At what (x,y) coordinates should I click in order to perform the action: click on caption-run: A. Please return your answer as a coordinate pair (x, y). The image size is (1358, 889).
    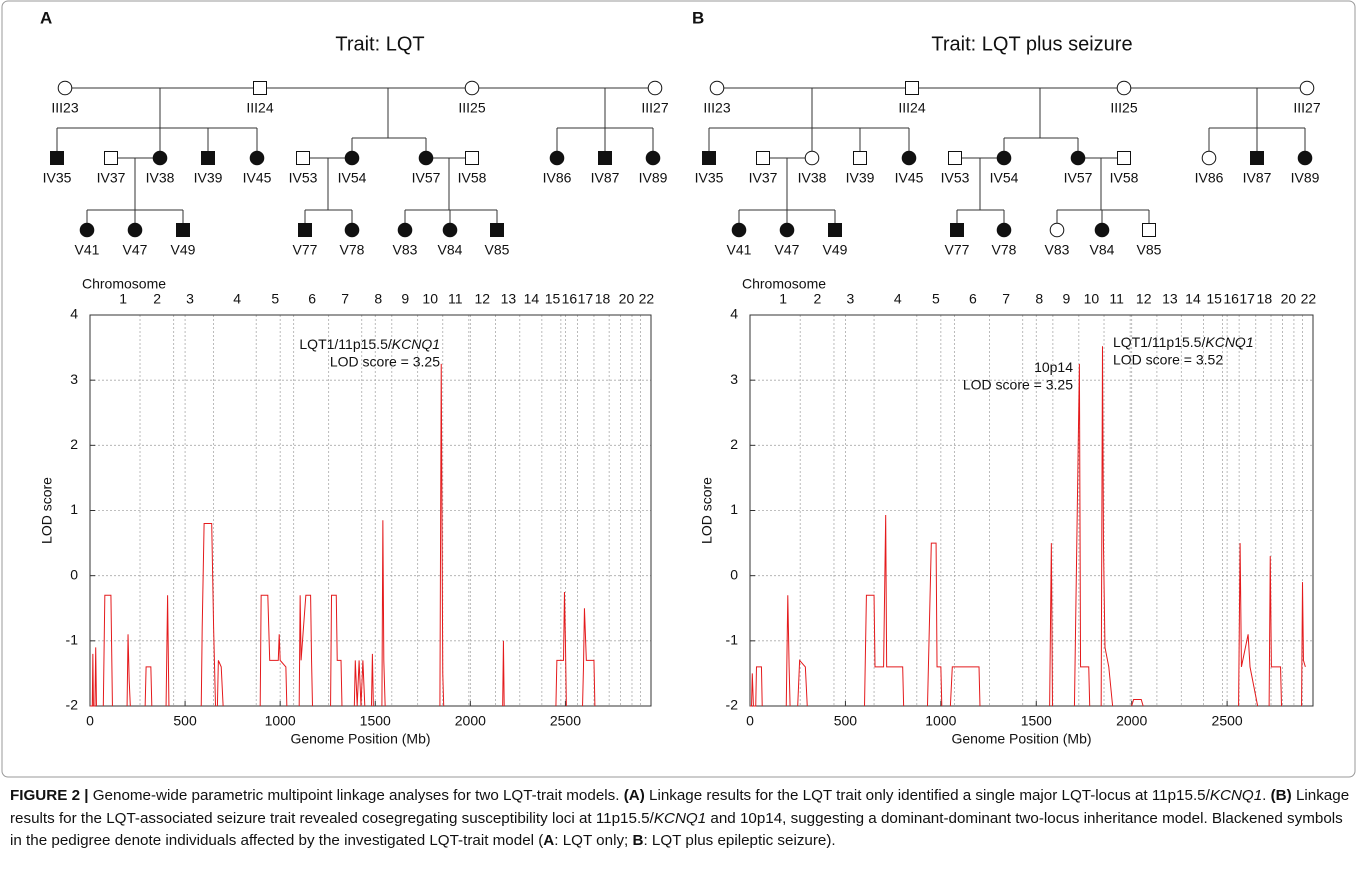
    Looking at the image, I should click on (549, 840).